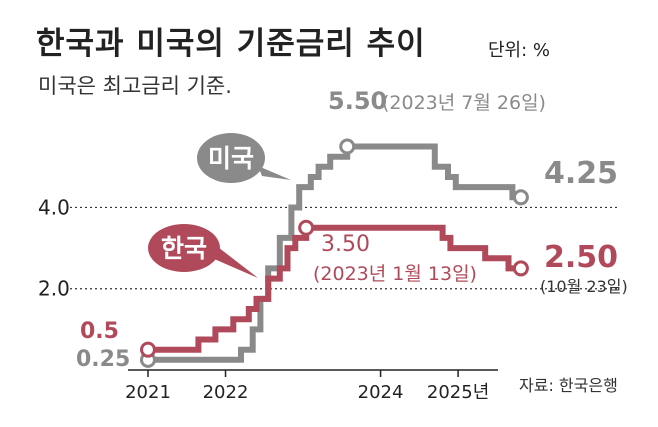 Image resolution: width=658 pixels, height=427 pixels. Describe the element at coordinates (345, 244) in the screenshot. I see `value-label: 3.50` at that location.